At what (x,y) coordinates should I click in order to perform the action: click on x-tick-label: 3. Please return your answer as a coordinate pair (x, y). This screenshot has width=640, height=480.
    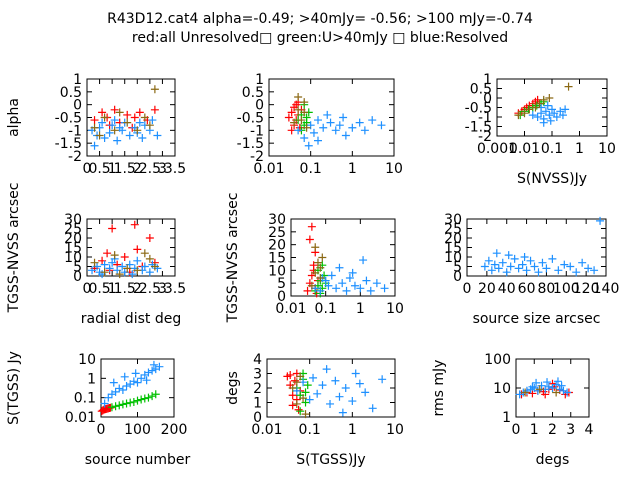
    Looking at the image, I should click on (162, 289).